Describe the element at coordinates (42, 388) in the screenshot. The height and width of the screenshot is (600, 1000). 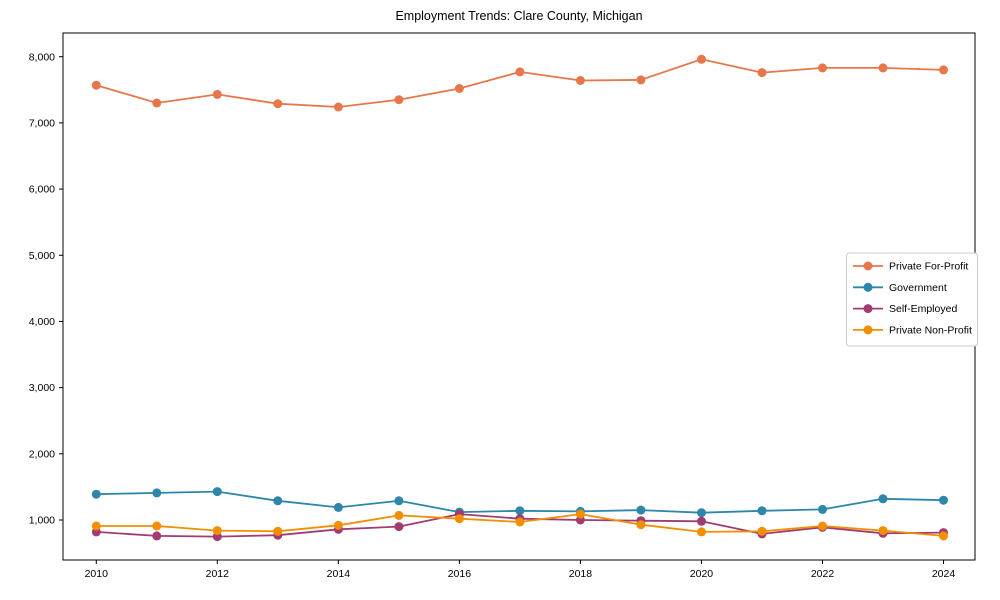
I see `y-tick-label: 3,000` at that location.